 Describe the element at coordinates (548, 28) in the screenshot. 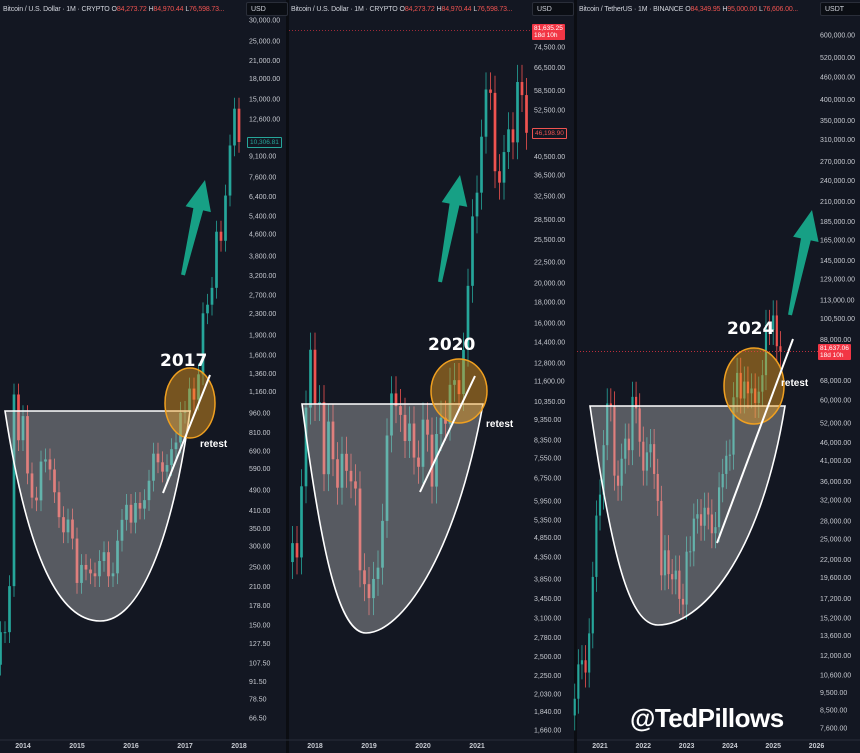

I see `price-value: 81,635.25` at that location.